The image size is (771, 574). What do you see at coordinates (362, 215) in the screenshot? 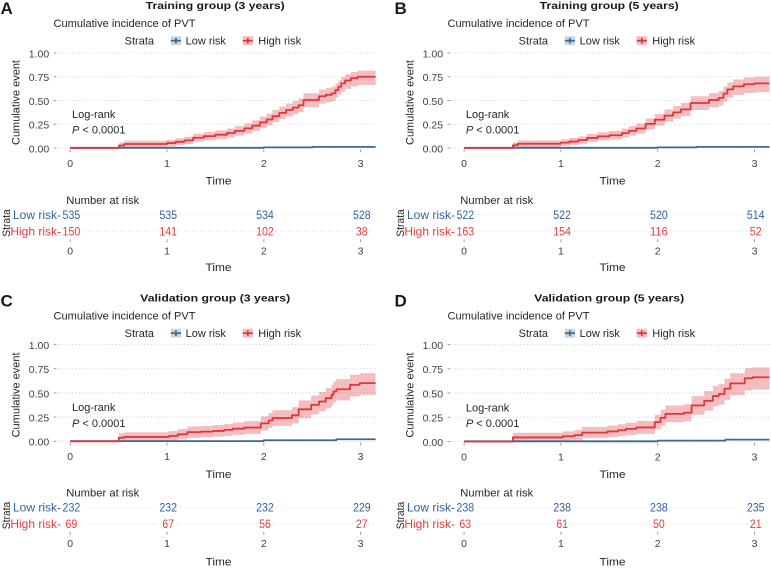
I see `svg-text: 528` at bounding box center [362, 215].